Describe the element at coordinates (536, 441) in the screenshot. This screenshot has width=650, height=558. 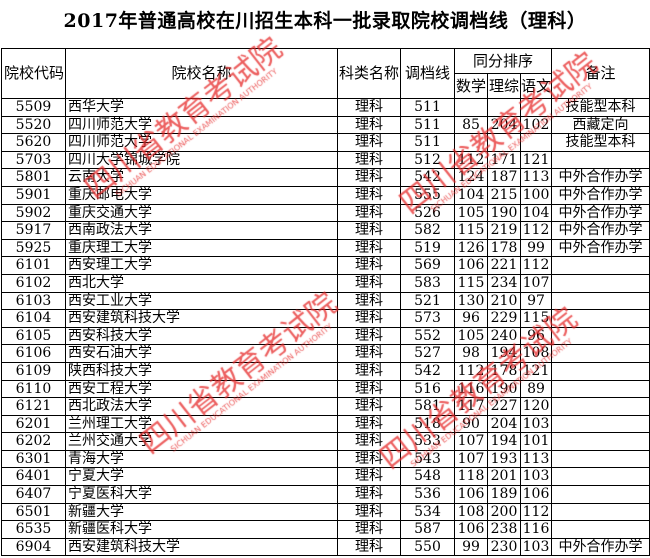
I see `cell-chinese: 101` at that location.